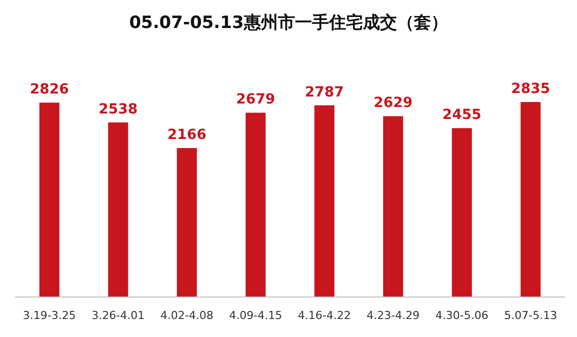 The height and width of the screenshot is (337, 577). Describe the element at coordinates (49, 90) in the screenshot. I see `data-label: 2826` at that location.